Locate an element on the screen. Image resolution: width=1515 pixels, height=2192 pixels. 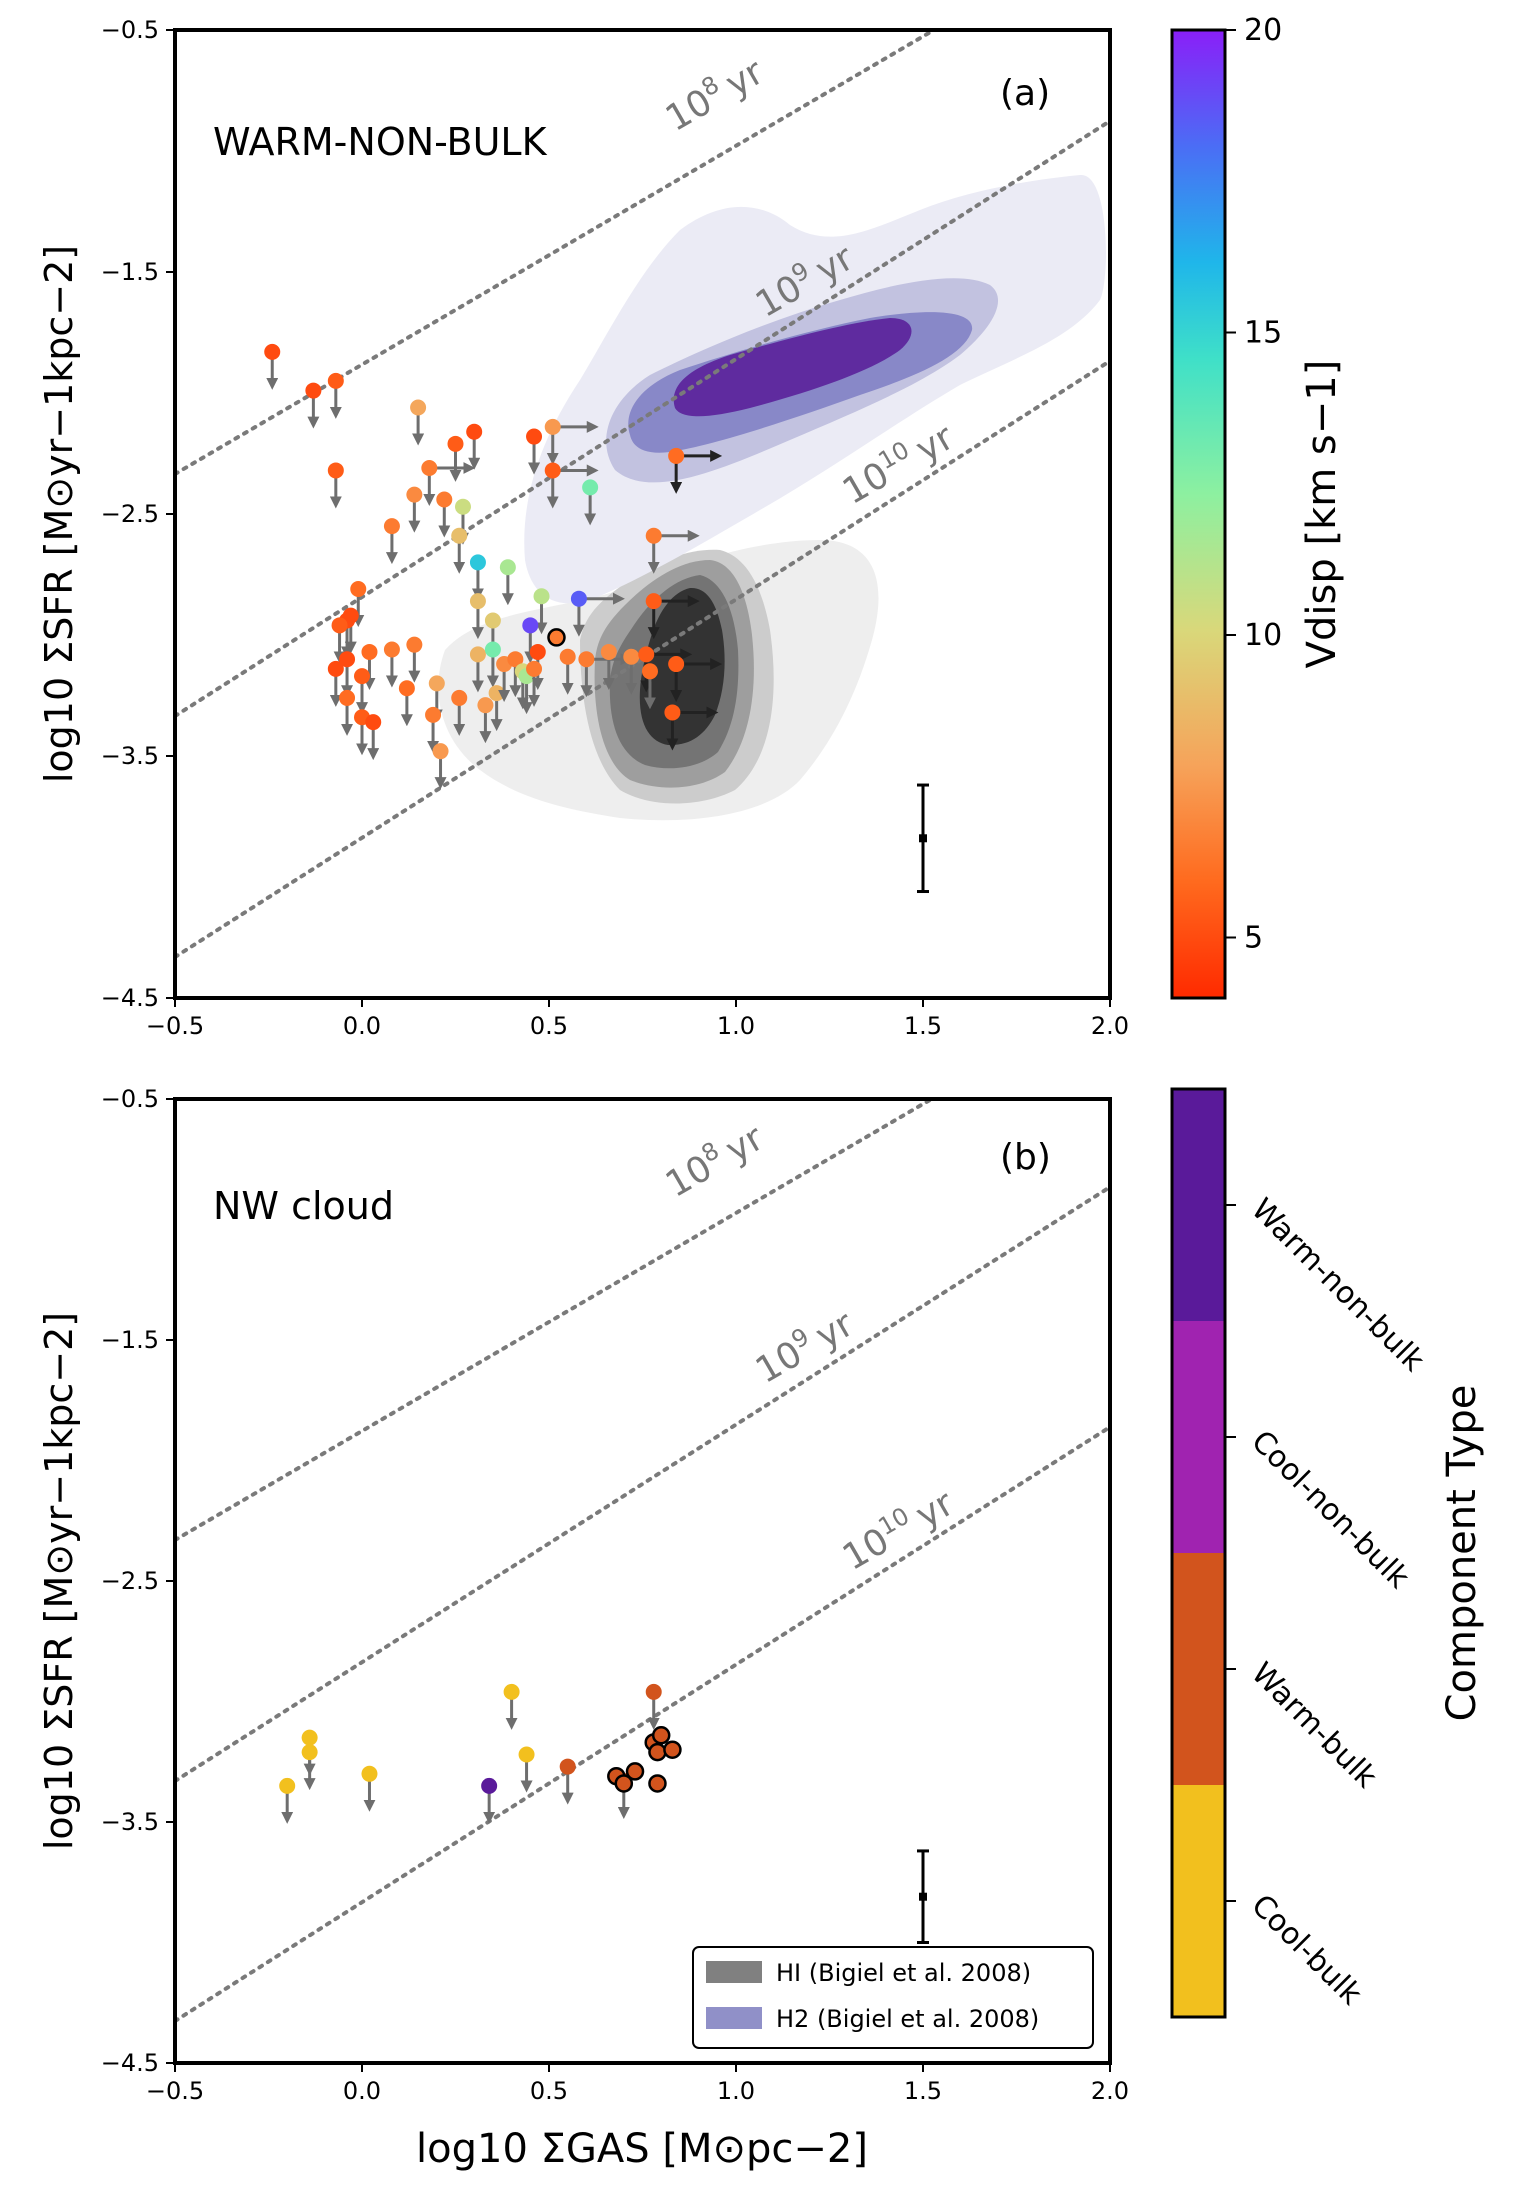
x-tick-label: 1.0 is located at coordinates (736, 1026).